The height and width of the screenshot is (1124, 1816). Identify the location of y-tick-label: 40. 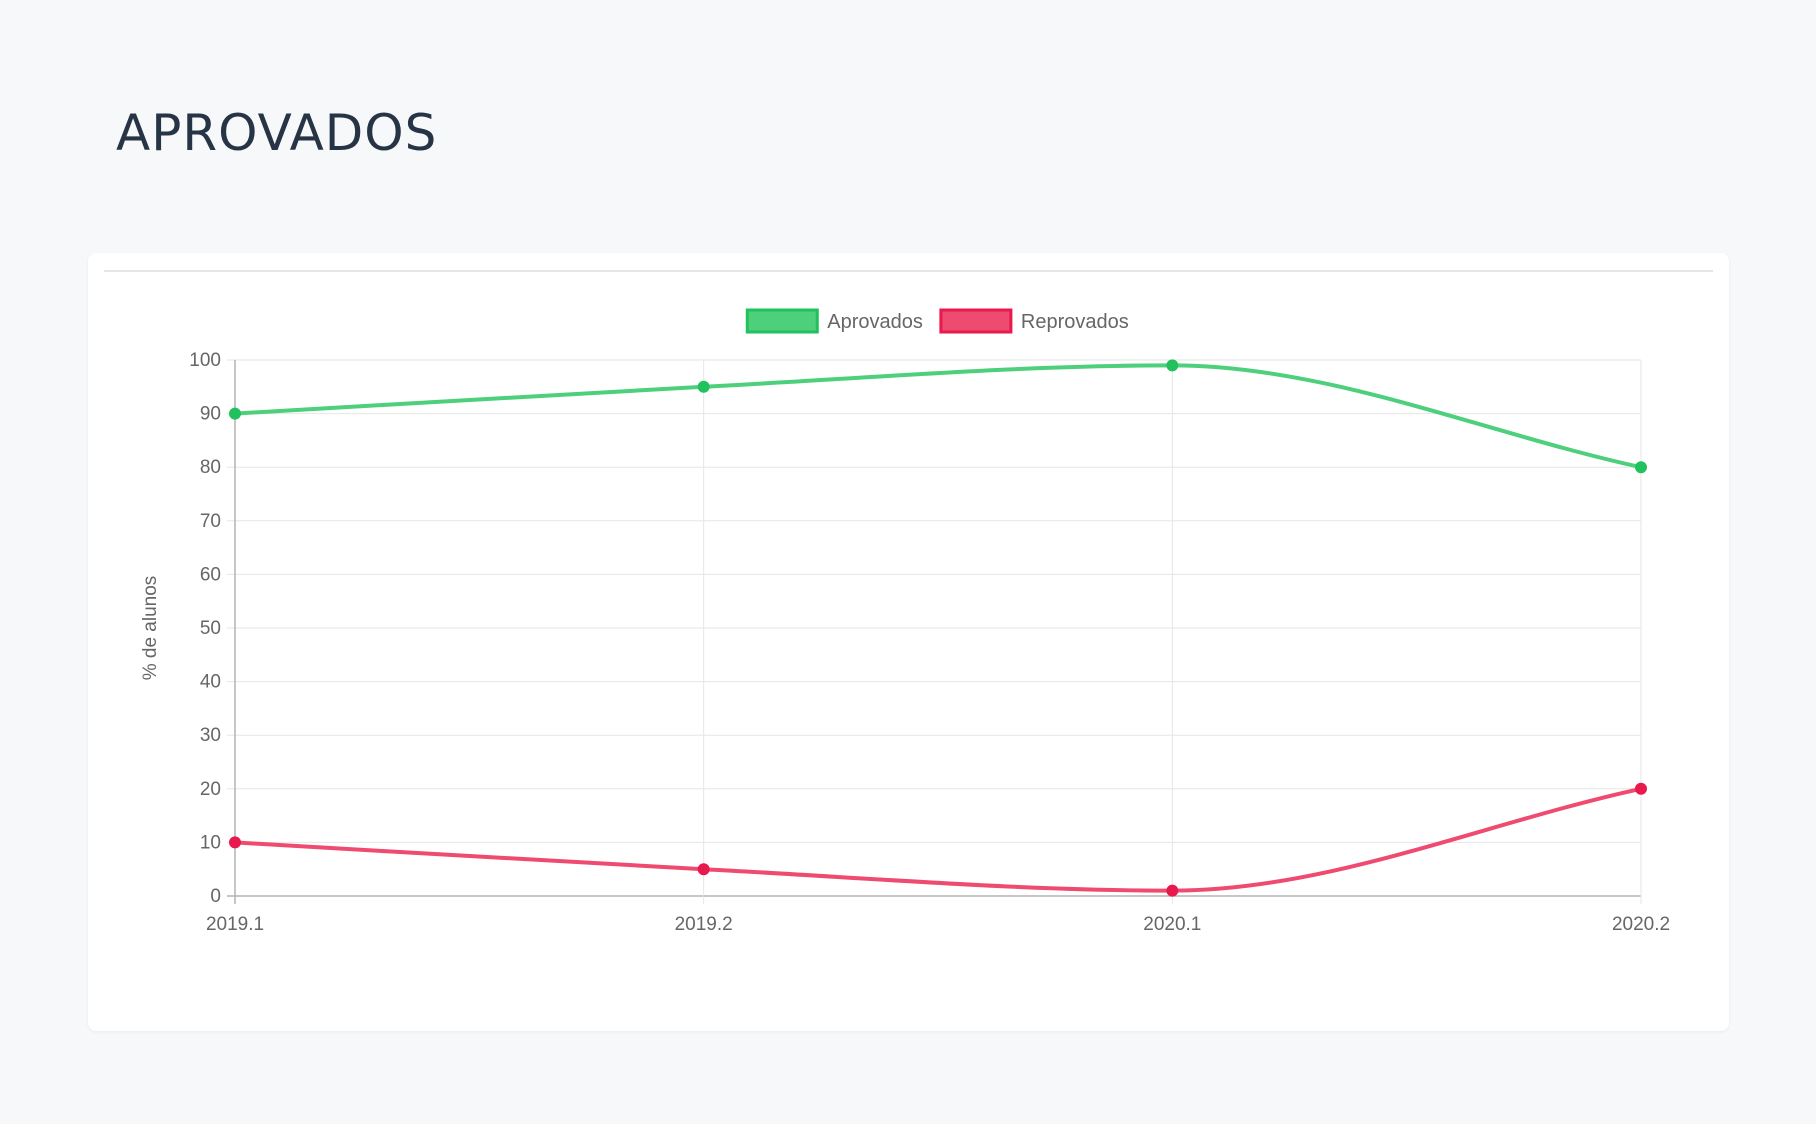
(210, 682).